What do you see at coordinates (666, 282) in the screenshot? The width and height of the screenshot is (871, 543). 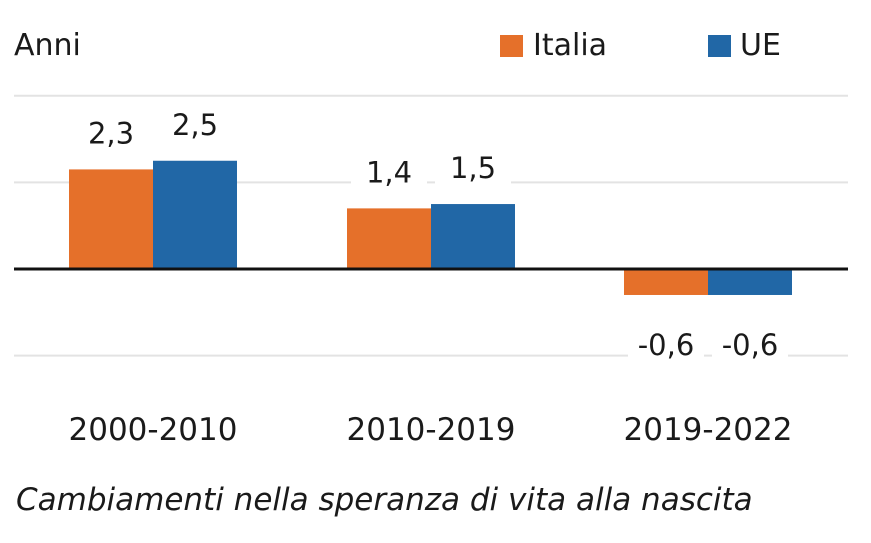 I see `bar-italia-2019-2022` at bounding box center [666, 282].